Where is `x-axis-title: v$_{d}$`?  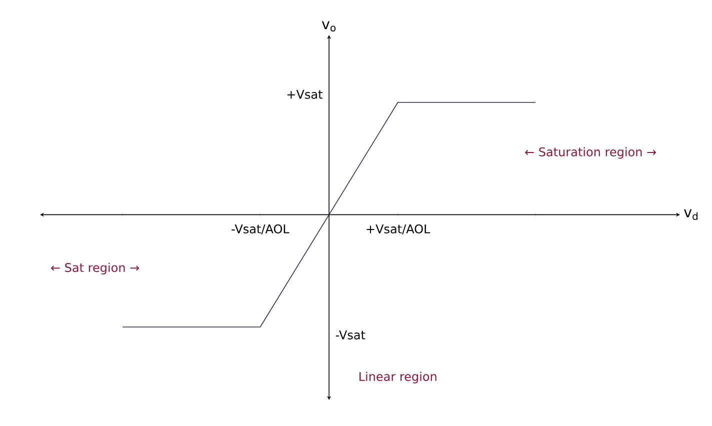 x-axis-title: v$_{d}$ is located at coordinates (691, 214).